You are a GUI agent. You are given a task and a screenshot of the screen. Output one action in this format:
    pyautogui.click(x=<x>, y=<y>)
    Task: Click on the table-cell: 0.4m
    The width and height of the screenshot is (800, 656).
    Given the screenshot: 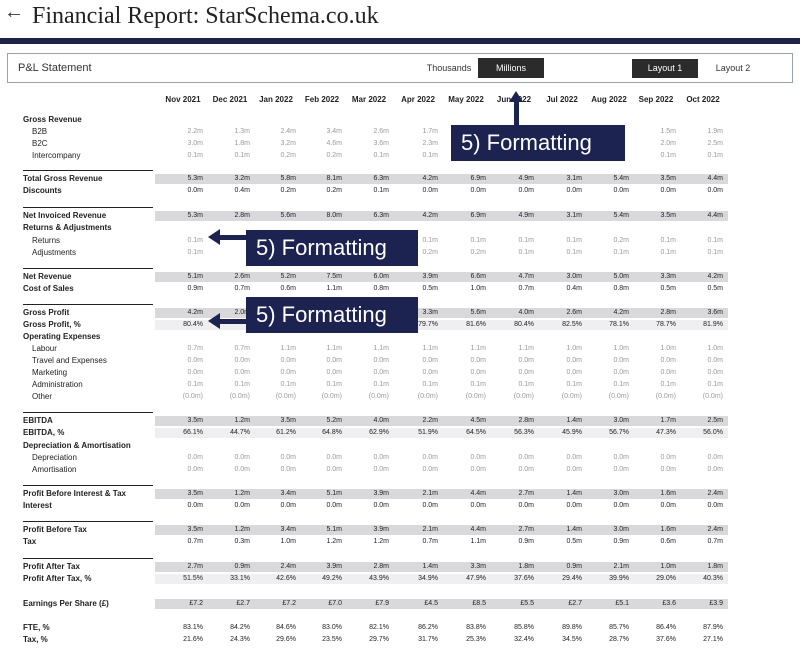 What is the action you would take?
    pyautogui.click(x=574, y=288)
    